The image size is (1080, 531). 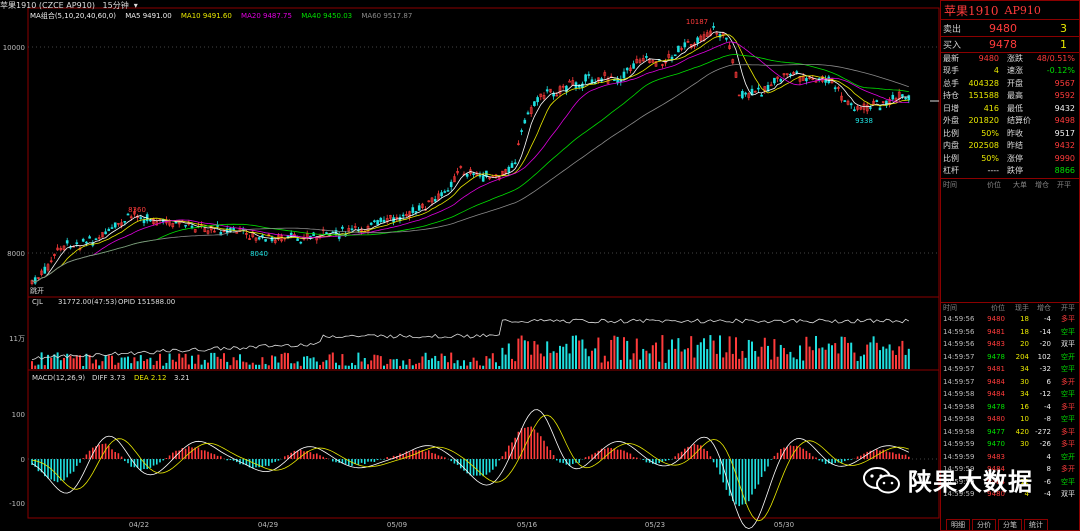 What do you see at coordinates (984, 525) in the screenshot?
I see `tab-price: 分价` at bounding box center [984, 525].